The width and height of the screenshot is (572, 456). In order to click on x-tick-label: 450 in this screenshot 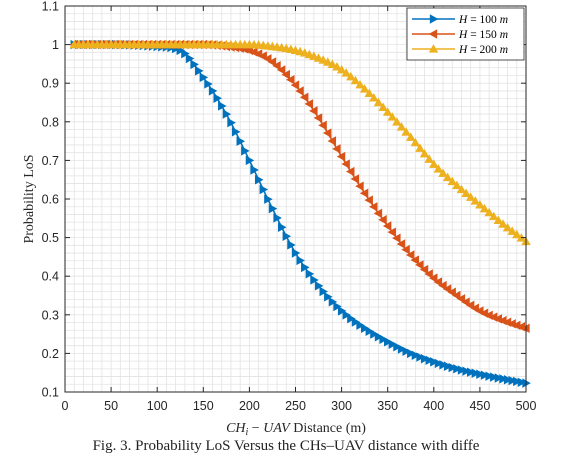, I will do `click(479, 406)`.